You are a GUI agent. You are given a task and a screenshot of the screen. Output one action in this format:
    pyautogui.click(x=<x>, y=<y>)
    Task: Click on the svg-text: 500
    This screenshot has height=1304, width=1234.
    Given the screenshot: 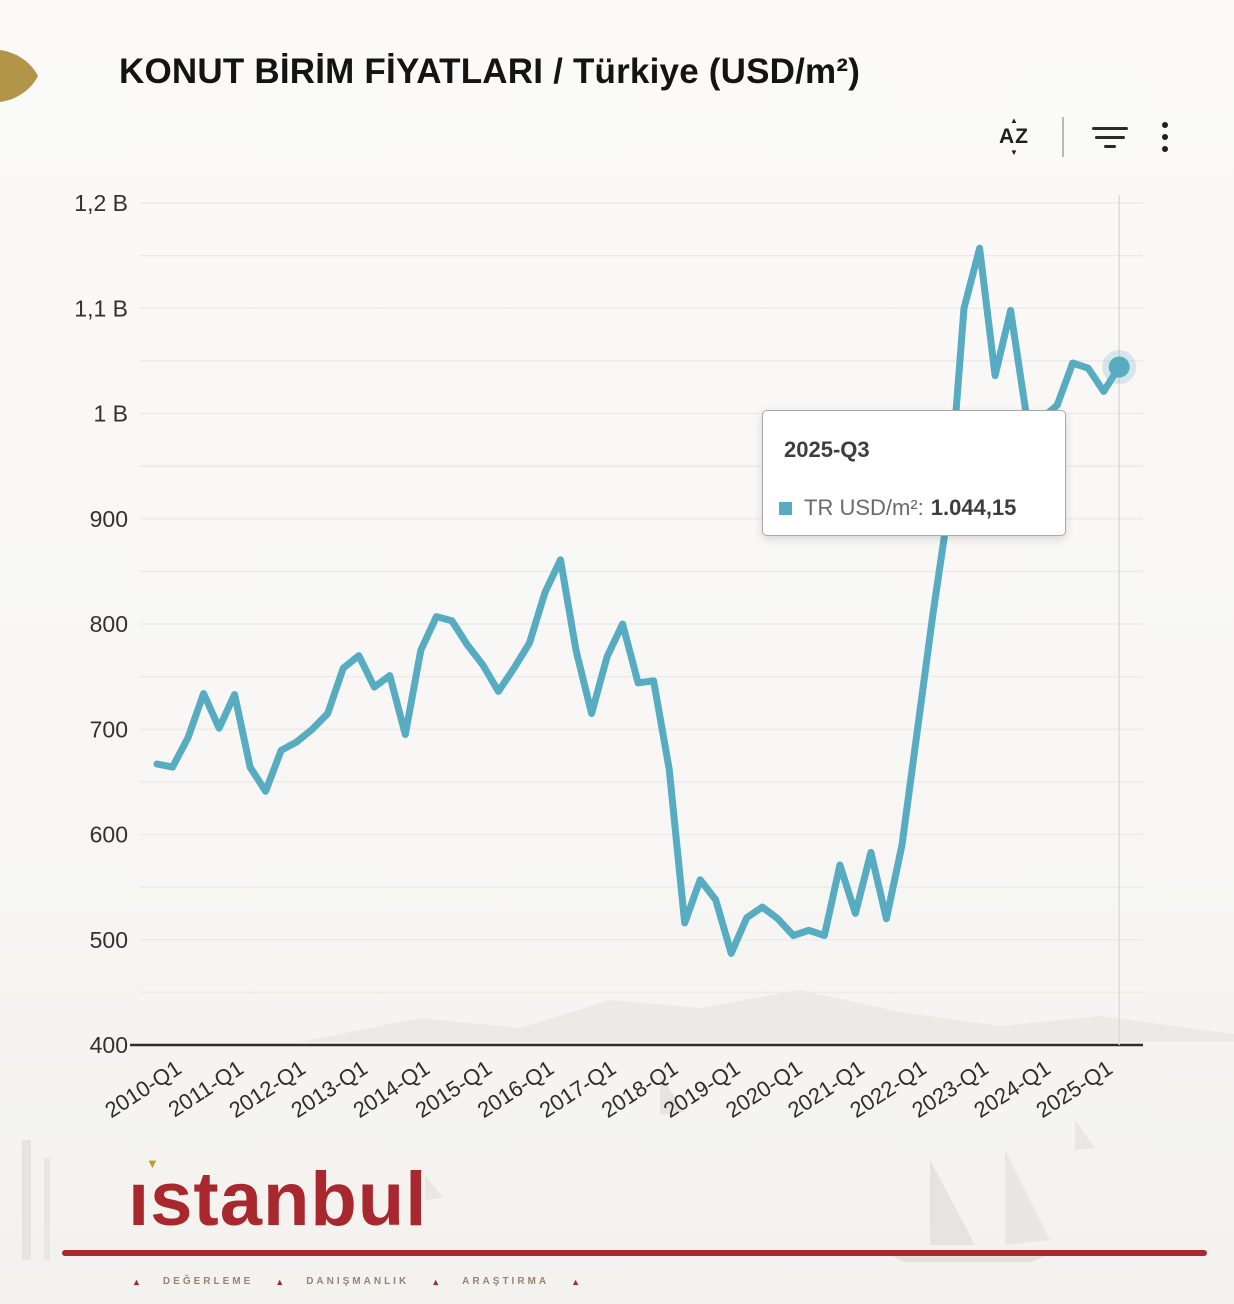 What is the action you would take?
    pyautogui.click(x=109, y=940)
    